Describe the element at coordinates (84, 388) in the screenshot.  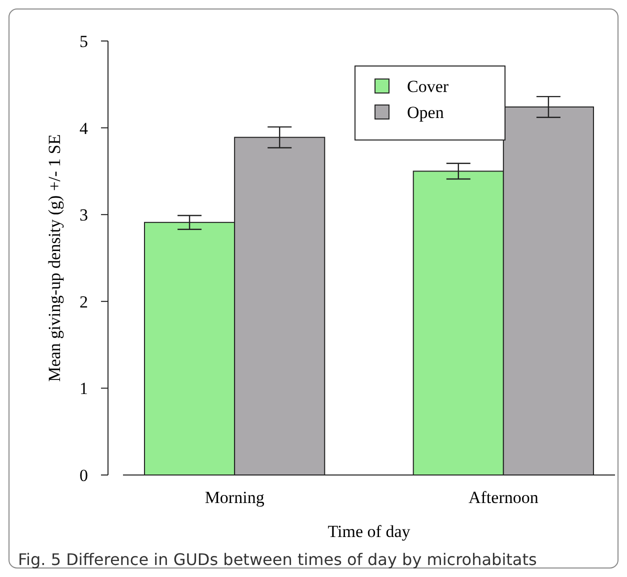
I see `y-tick-label: 1` at that location.